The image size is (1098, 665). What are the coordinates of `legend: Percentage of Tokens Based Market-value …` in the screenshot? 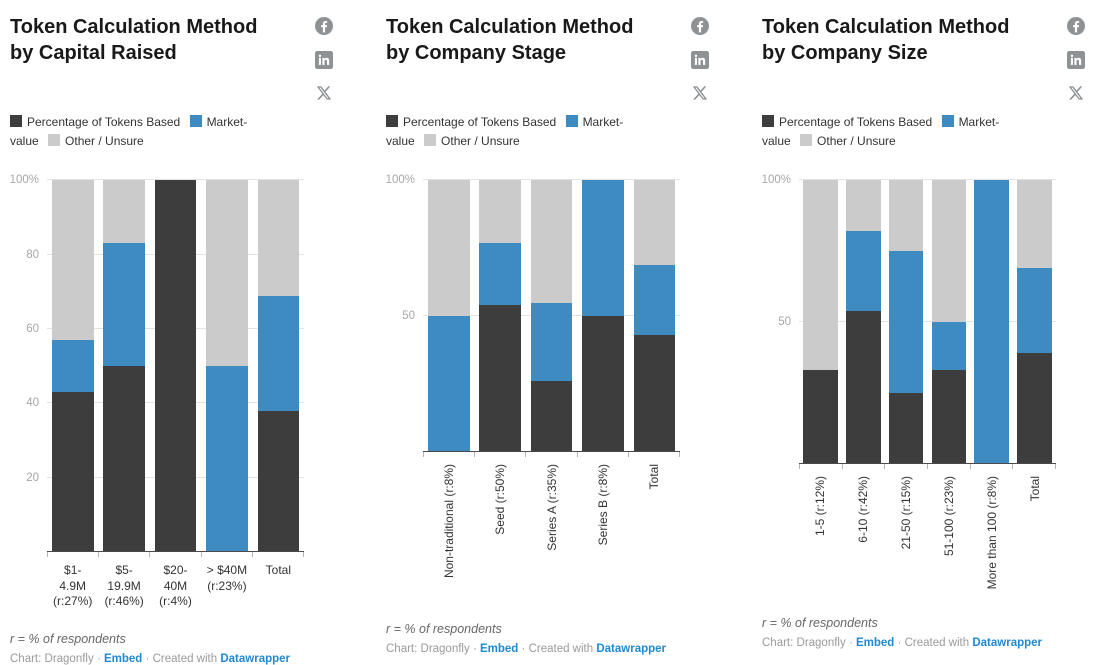 It's located at (135, 131).